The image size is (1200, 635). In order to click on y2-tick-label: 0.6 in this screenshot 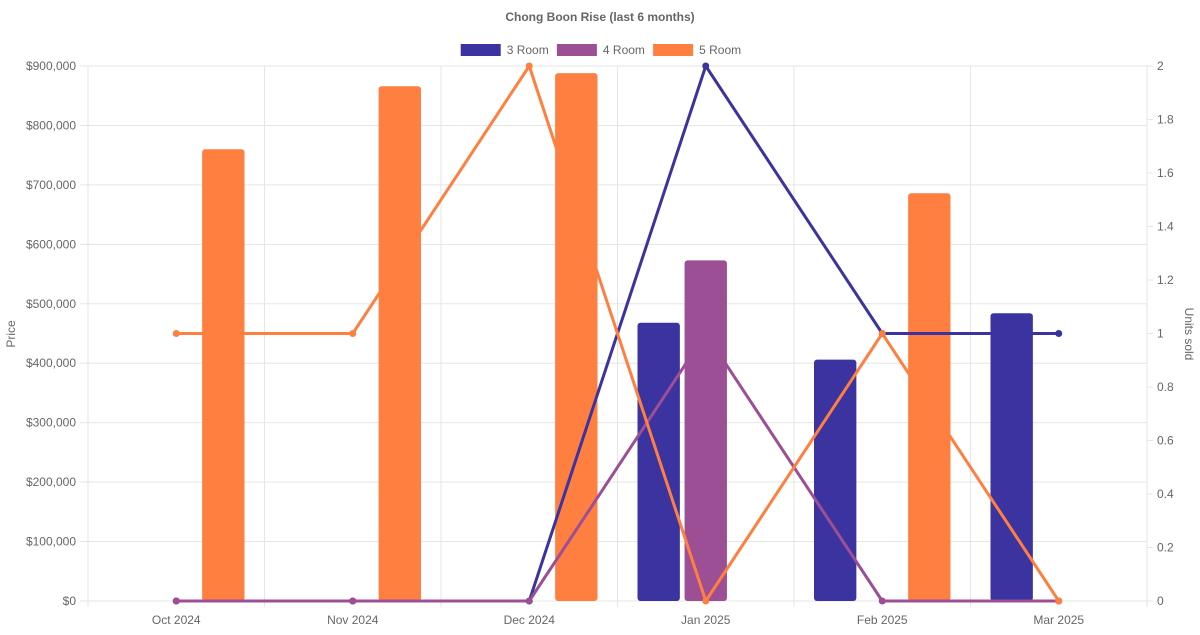, I will do `click(1165, 441)`.